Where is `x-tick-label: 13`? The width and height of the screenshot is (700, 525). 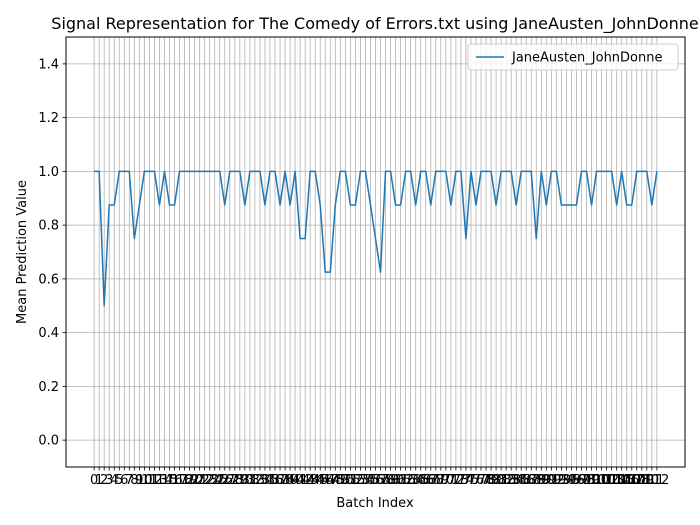 x-tick-label: 13 is located at coordinates (159, 480).